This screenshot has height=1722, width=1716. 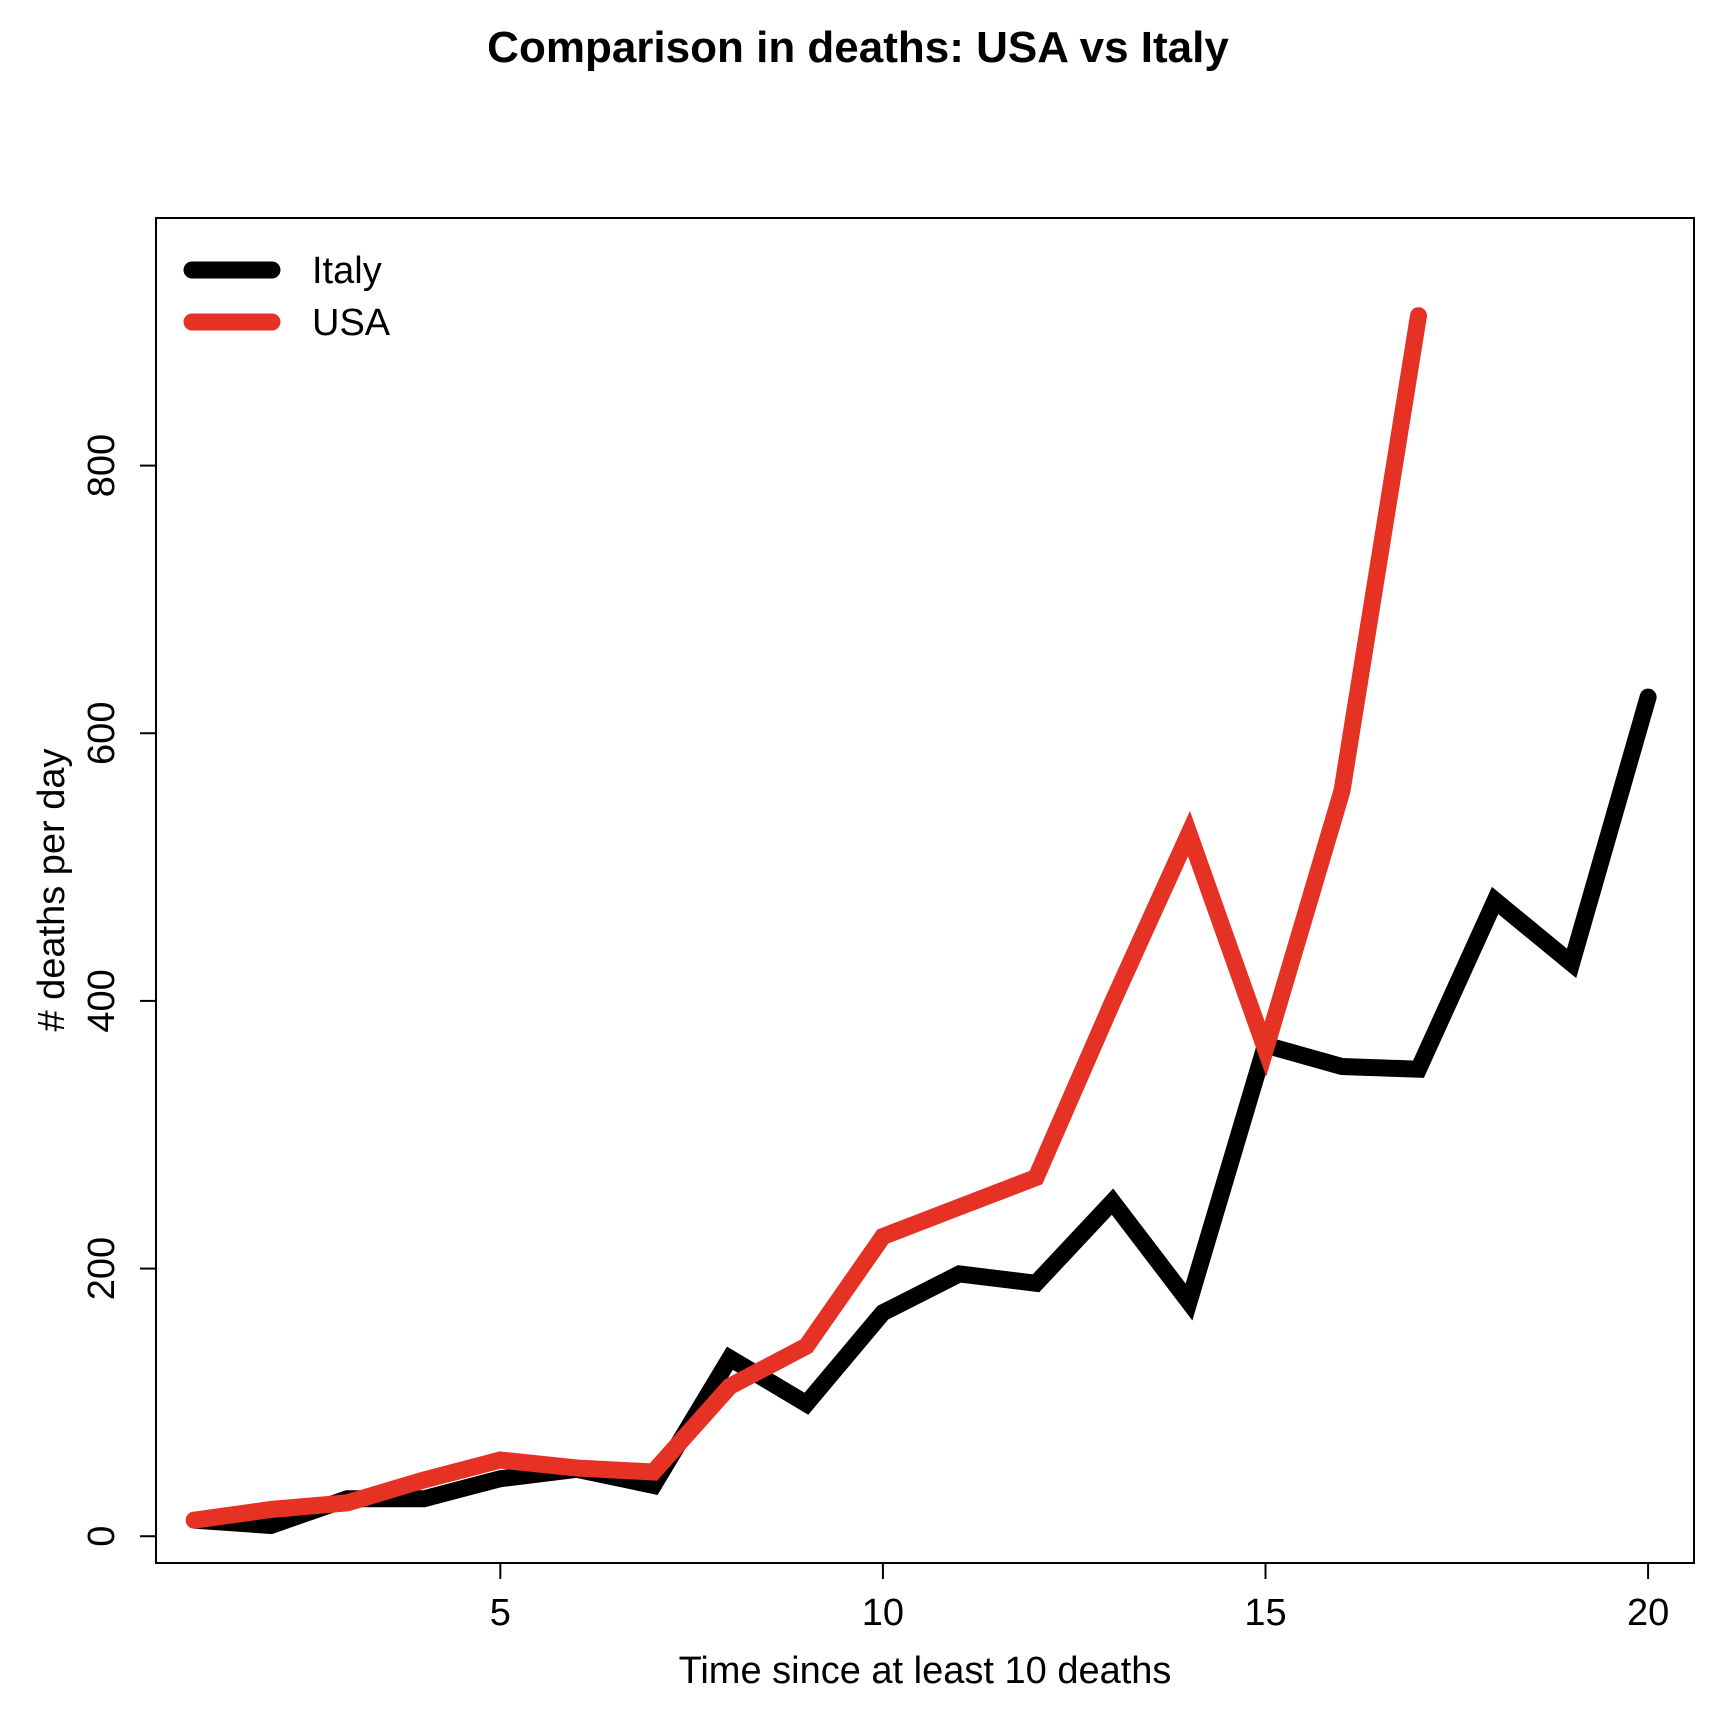 What do you see at coordinates (287, 297) in the screenshot?
I see `legend: Italy USA` at bounding box center [287, 297].